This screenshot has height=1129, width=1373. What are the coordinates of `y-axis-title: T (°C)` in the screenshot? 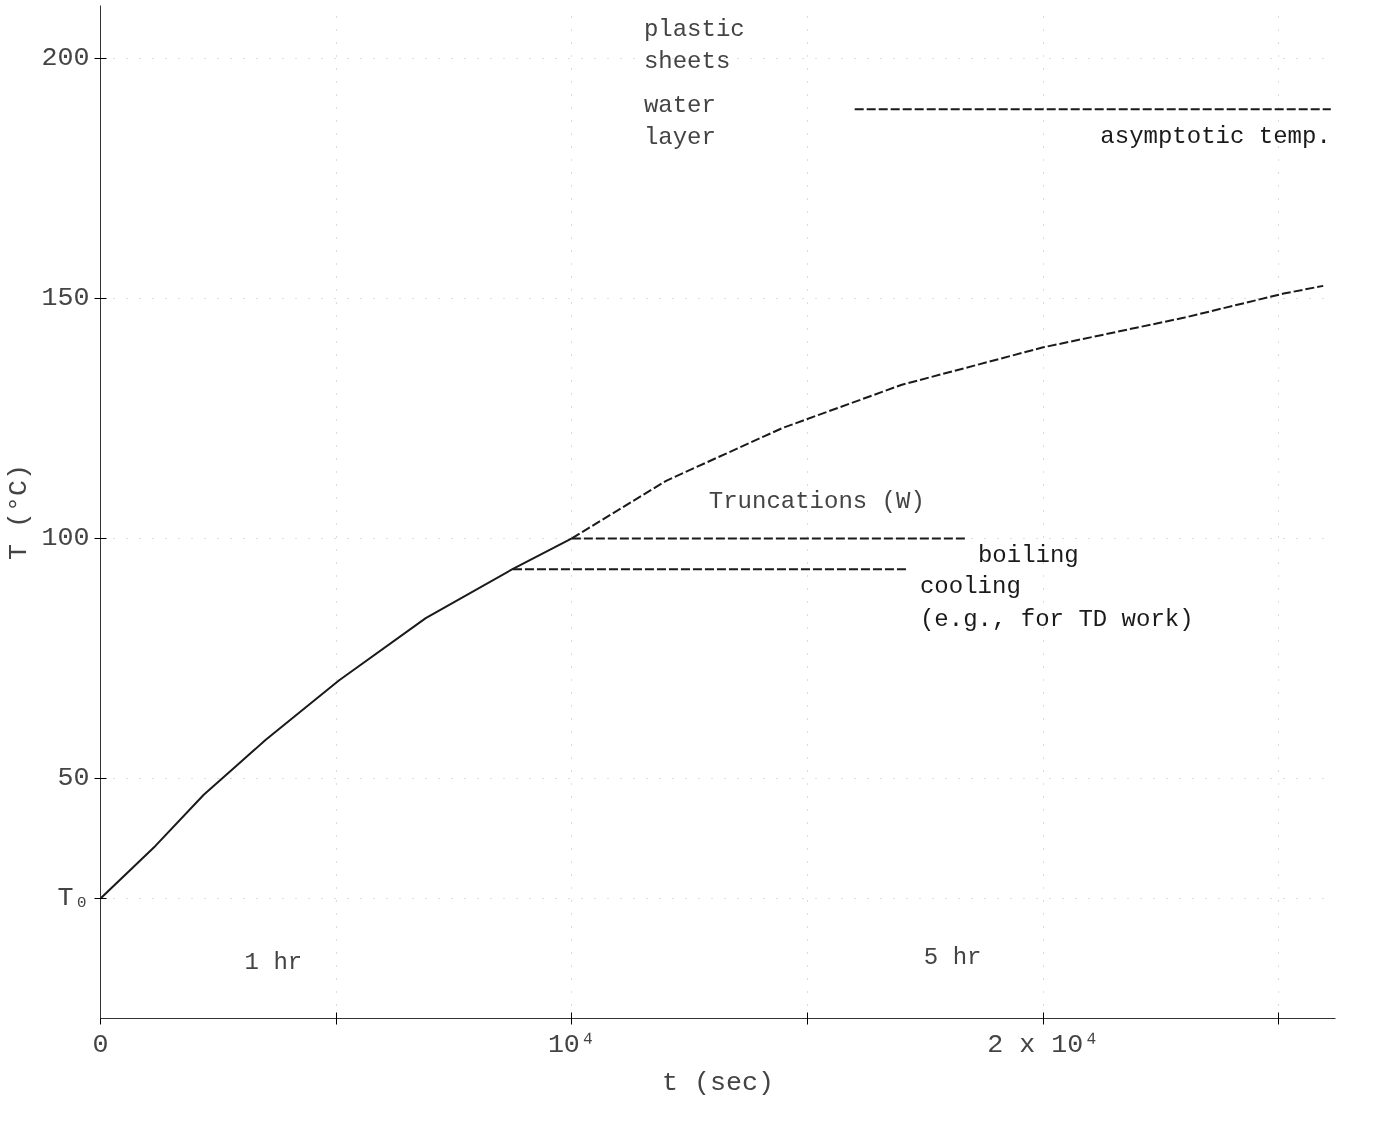 It's located at (18, 512).